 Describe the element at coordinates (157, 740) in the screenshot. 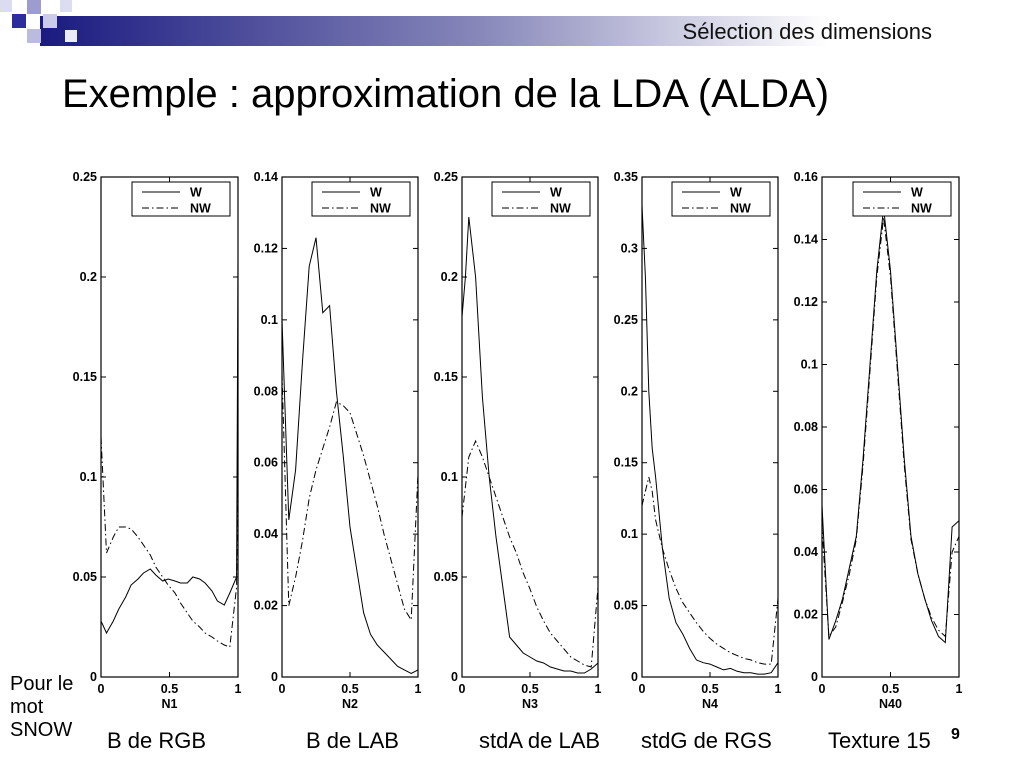

I see `chart-caption-1: B de RGB` at that location.